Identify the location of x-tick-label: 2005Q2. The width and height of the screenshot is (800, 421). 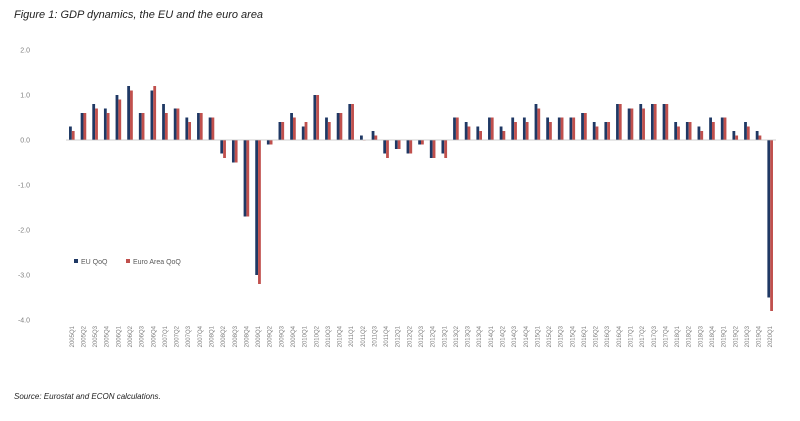
(84, 336).